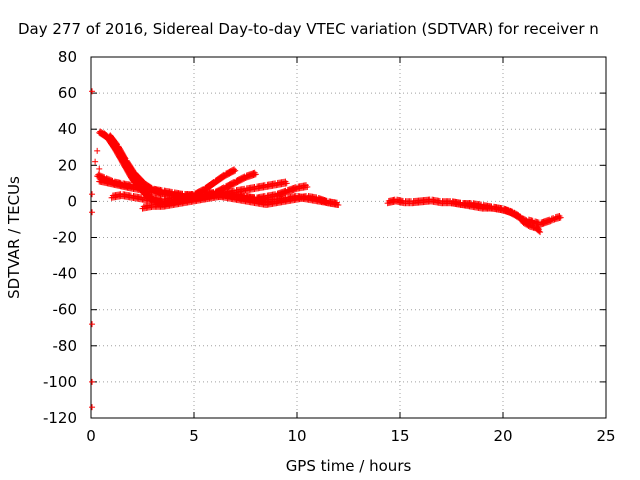 The image size is (640, 480). I want to click on x-axis-label: GPS time / hours, so click(349, 466).